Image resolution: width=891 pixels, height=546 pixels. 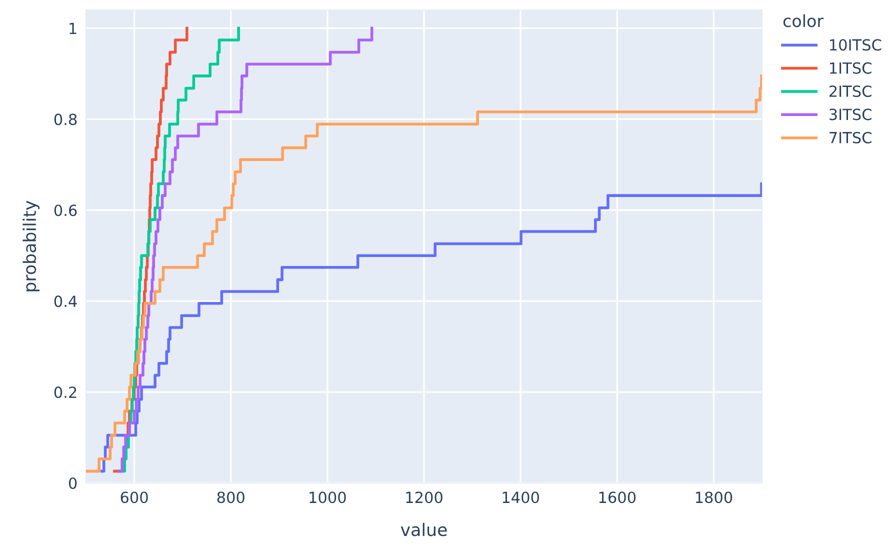 I want to click on x-tick-label: 800, so click(x=230, y=498).